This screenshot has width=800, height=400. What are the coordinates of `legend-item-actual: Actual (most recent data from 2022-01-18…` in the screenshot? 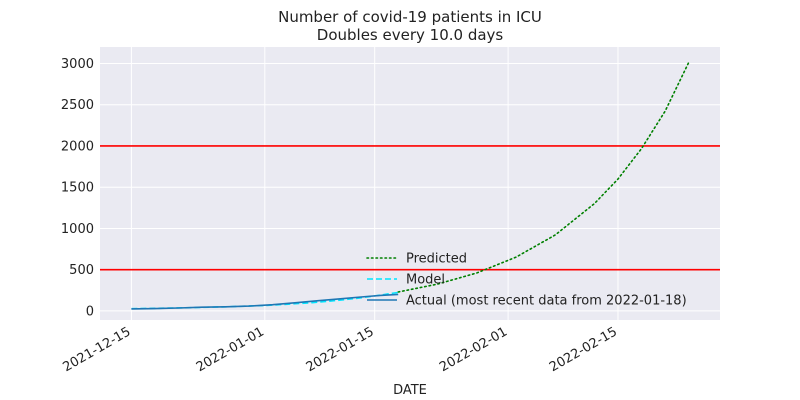 It's located at (527, 301).